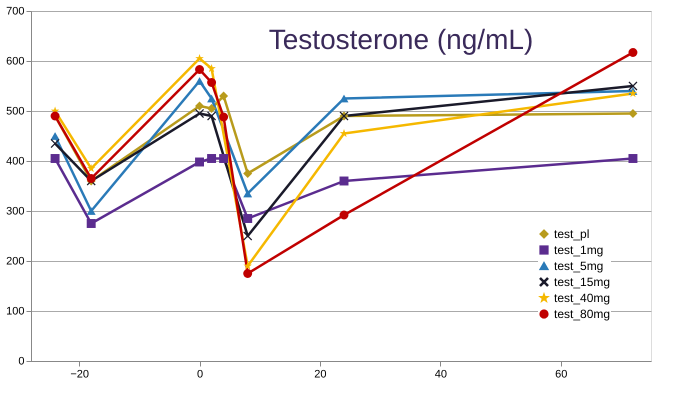 The width and height of the screenshot is (683, 406). Describe the element at coordinates (320, 374) in the screenshot. I see `x-tick-label: 20` at that location.